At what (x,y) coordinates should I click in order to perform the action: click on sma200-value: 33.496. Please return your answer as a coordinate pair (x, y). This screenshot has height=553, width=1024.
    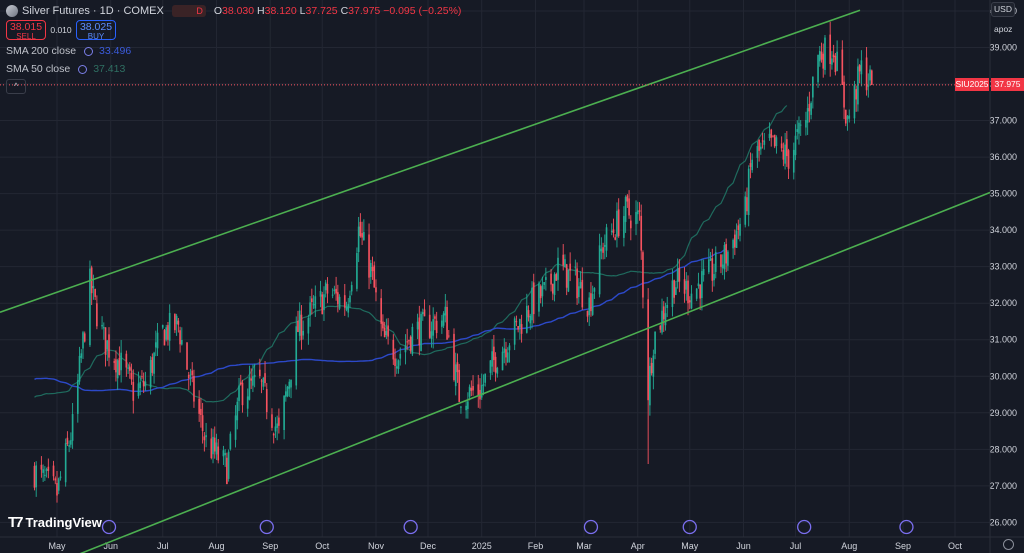
    Looking at the image, I should click on (115, 51).